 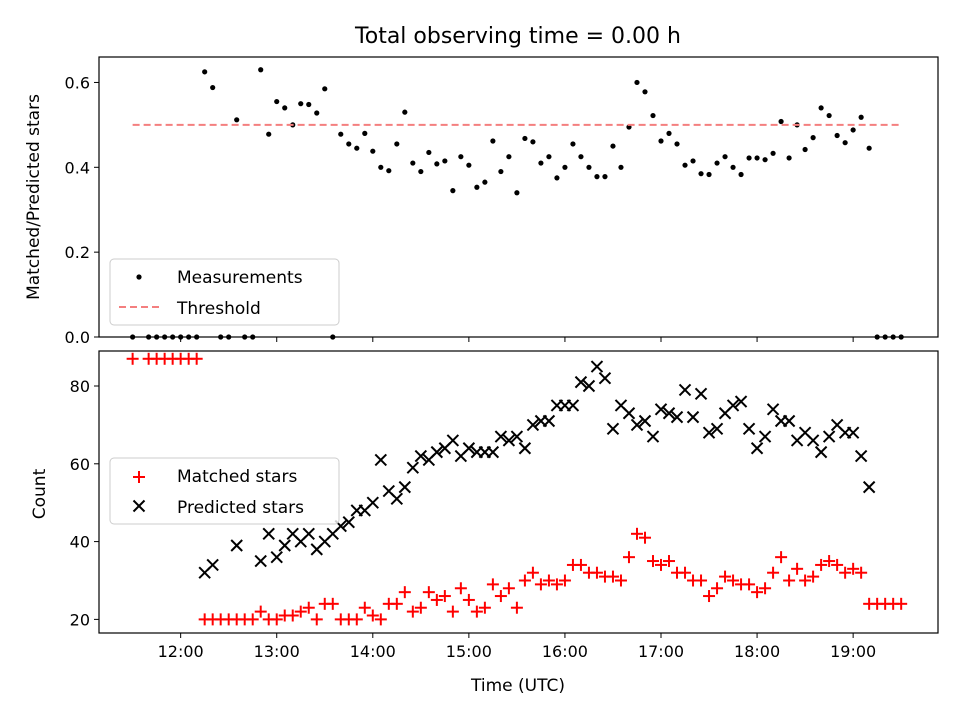 What do you see at coordinates (517, 339) in the screenshot?
I see `top-x-ticks` at bounding box center [517, 339].